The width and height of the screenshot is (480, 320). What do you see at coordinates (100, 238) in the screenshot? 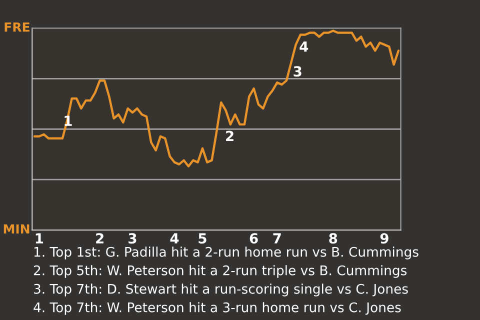
I see `x-tick-label: 2` at bounding box center [100, 238].